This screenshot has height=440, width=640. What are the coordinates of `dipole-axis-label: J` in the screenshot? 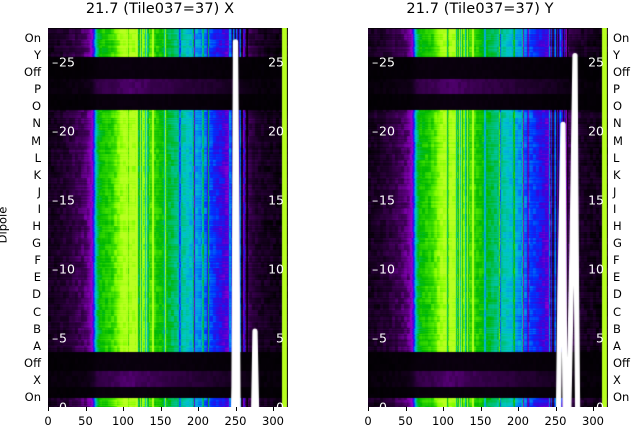 It's located at (615, 191).